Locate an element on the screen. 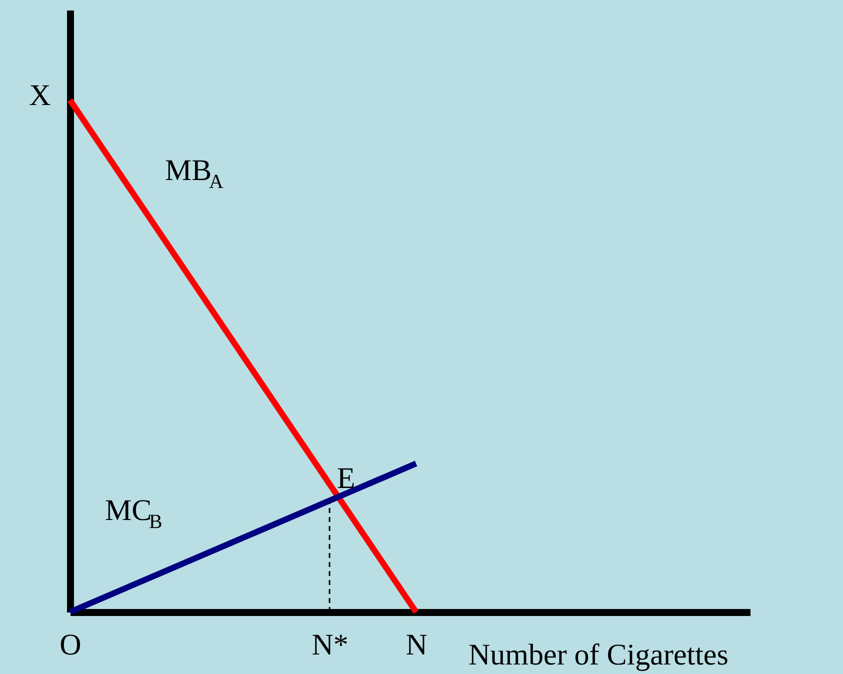 This screenshot has width=843, height=674. annotation: E is located at coordinates (346, 478).